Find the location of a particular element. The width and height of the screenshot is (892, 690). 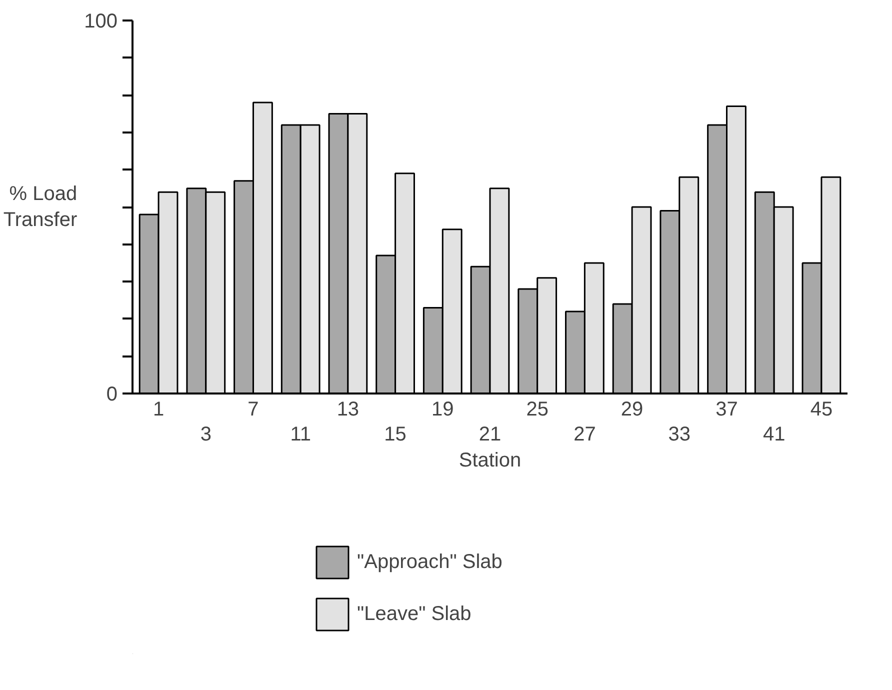

x-tick-label: 27 is located at coordinates (585, 435).